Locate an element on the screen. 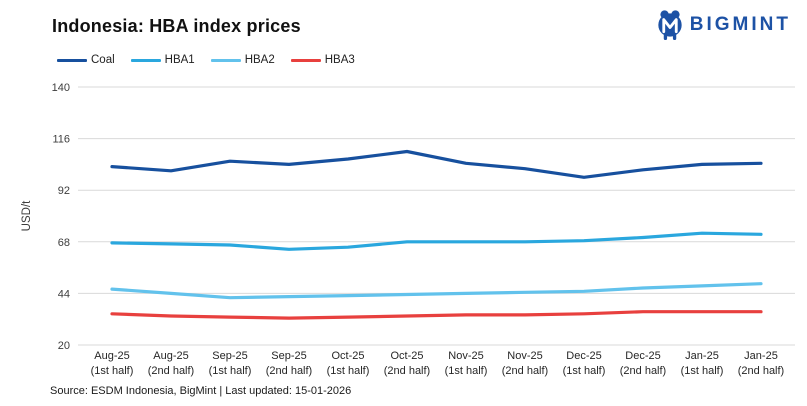 The height and width of the screenshot is (406, 807). legend-label: HBA2 is located at coordinates (259, 60).